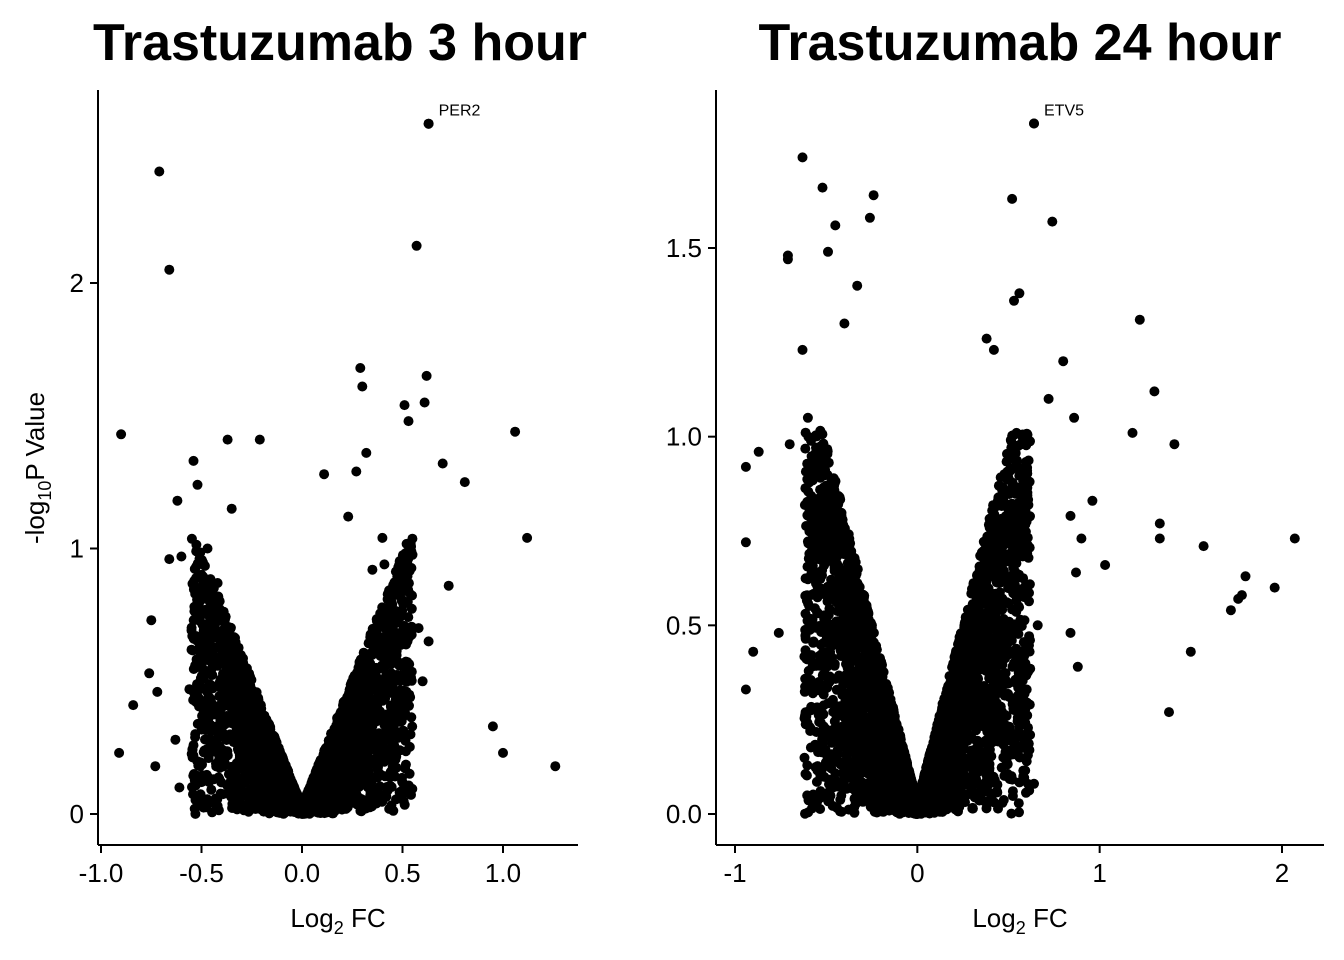  What do you see at coordinates (337, 920) in the screenshot?
I see `x-axis-label: Log2 FC` at bounding box center [337, 920].